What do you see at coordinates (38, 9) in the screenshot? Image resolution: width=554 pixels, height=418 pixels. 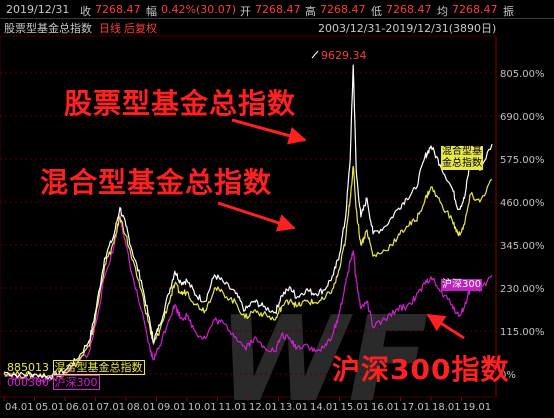 I see `quote-date: 2019/12/31` at bounding box center [38, 9].